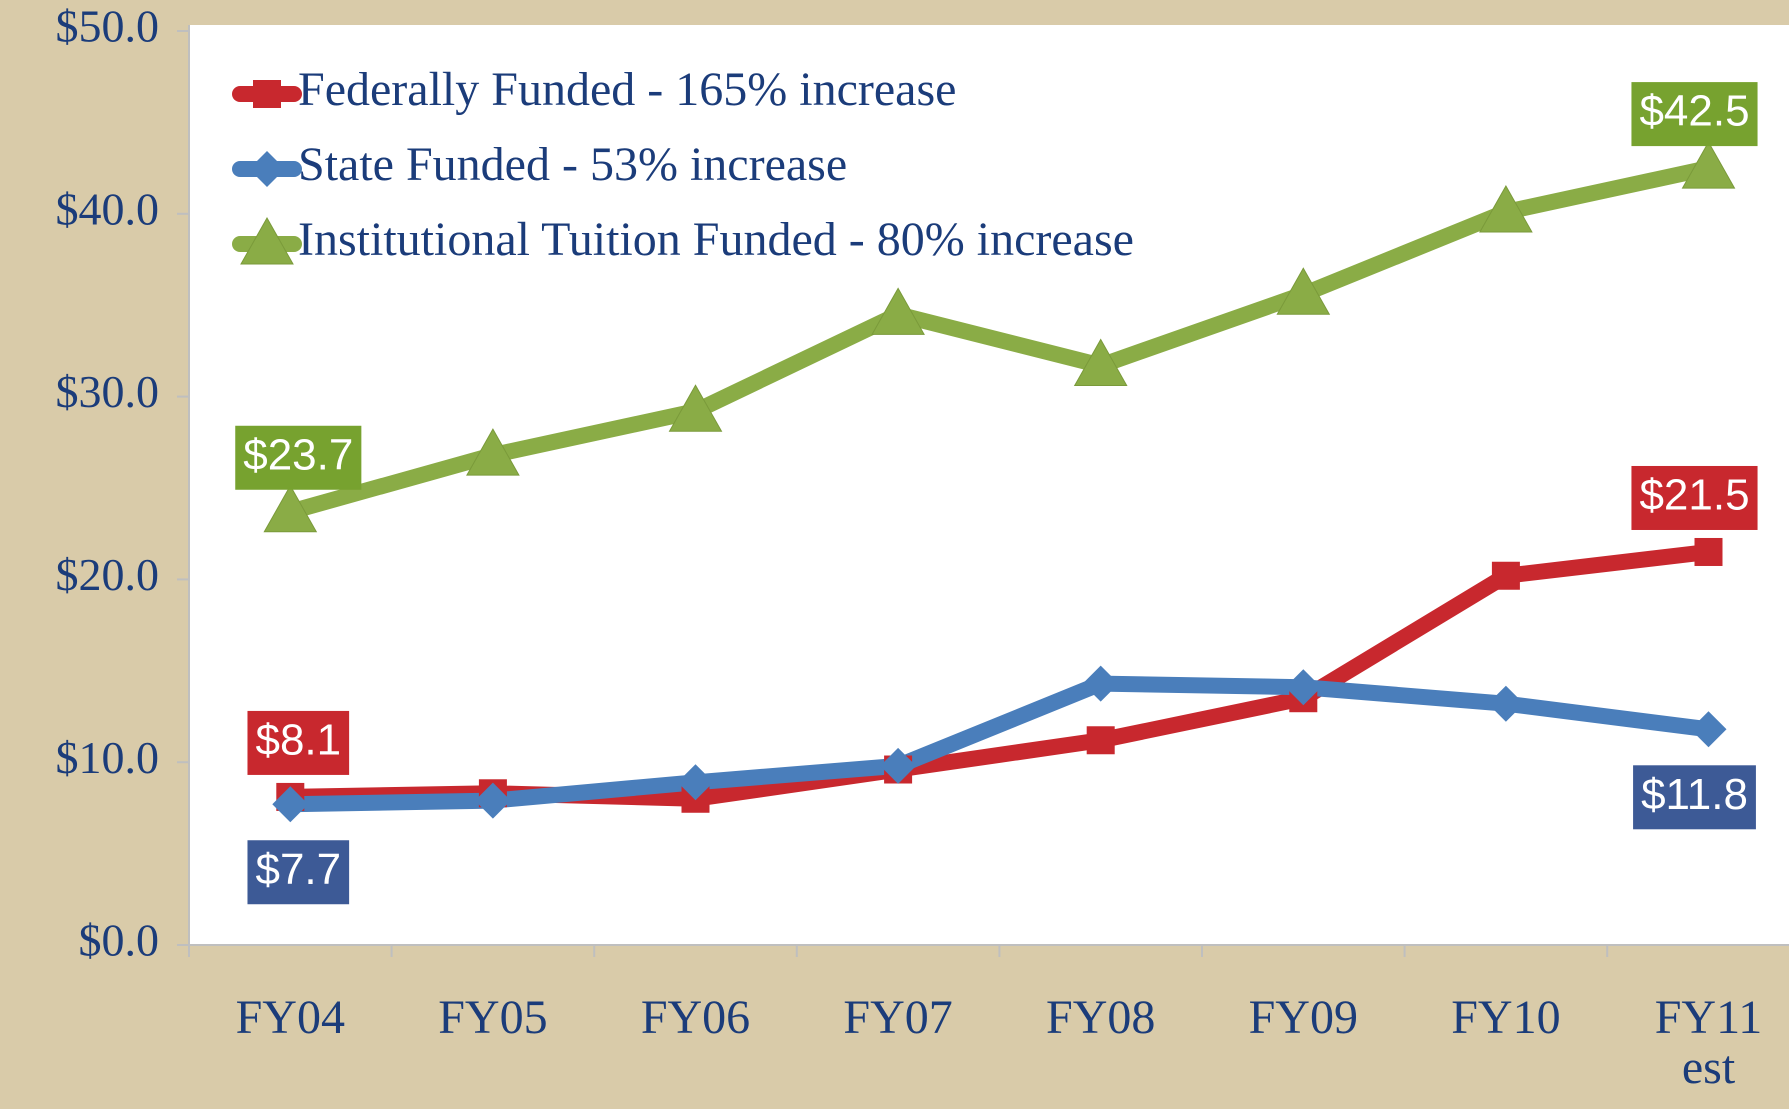  I want to click on data-label: $8.1, so click(298, 742).